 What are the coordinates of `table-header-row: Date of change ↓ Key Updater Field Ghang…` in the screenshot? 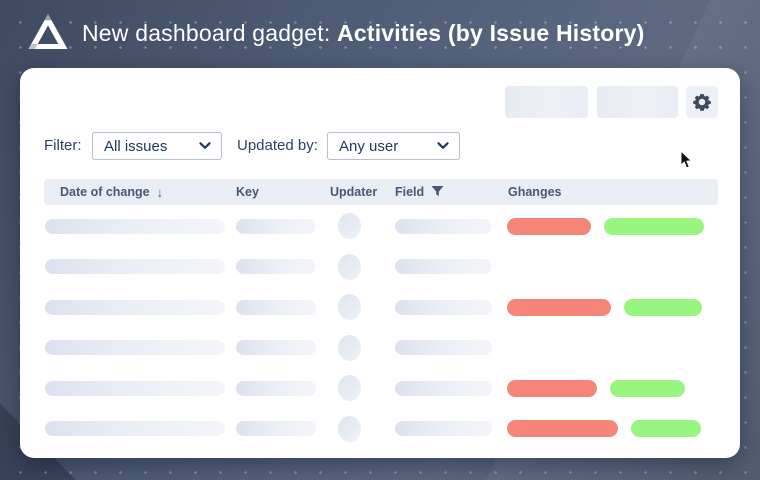 It's located at (381, 192).